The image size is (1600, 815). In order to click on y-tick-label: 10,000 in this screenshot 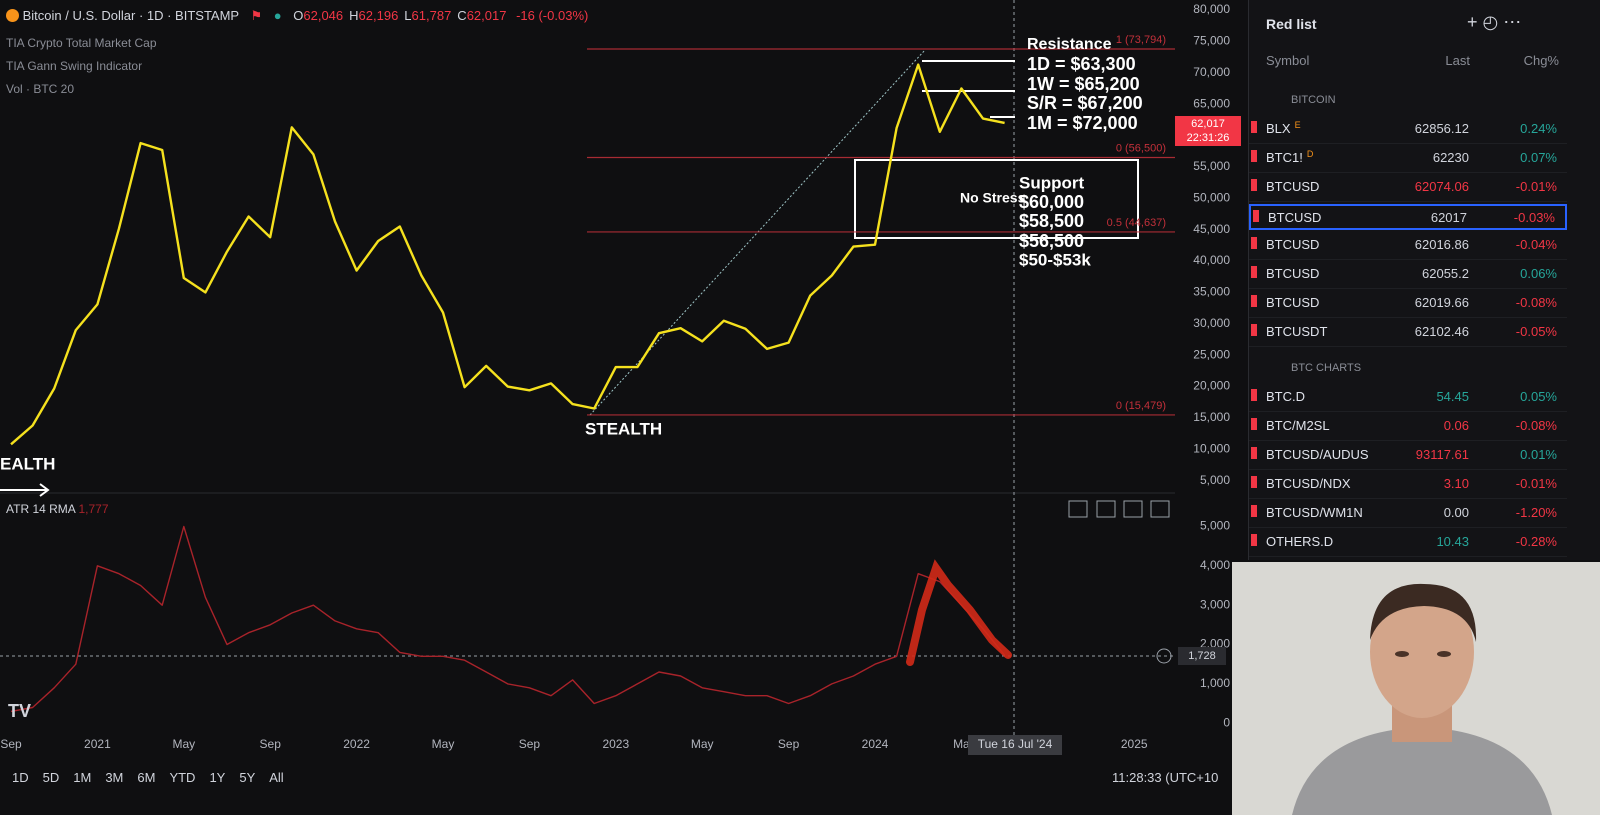, I will do `click(1211, 448)`.